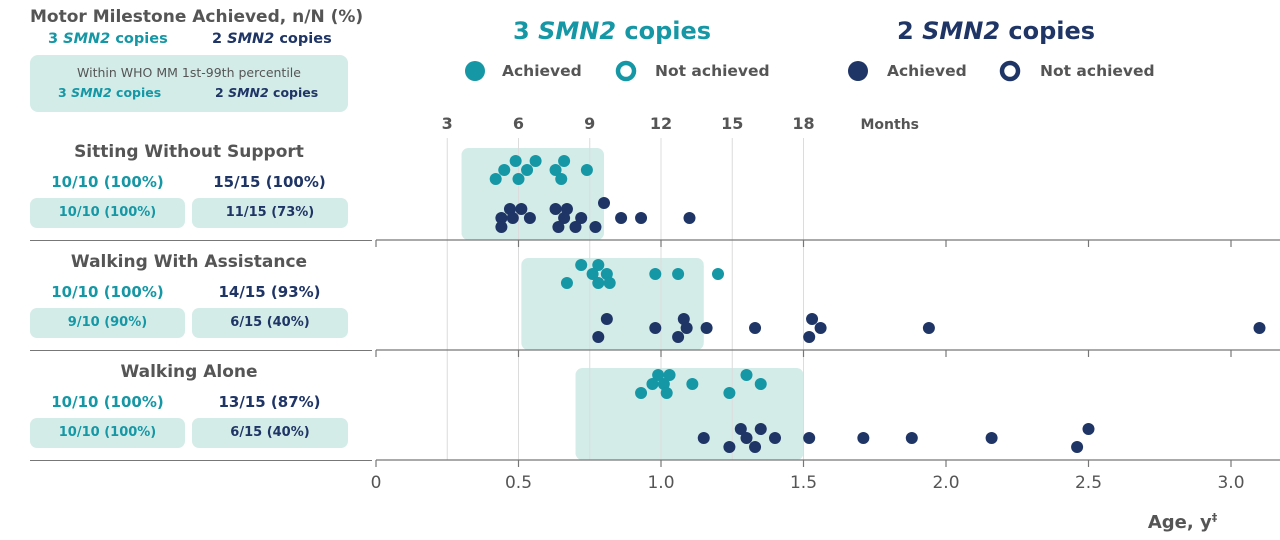 This screenshot has width=1280, height=540. What do you see at coordinates (110, 92) in the screenshot?
I see `who-column-3-copies: 3 SMN2 copies` at bounding box center [110, 92].